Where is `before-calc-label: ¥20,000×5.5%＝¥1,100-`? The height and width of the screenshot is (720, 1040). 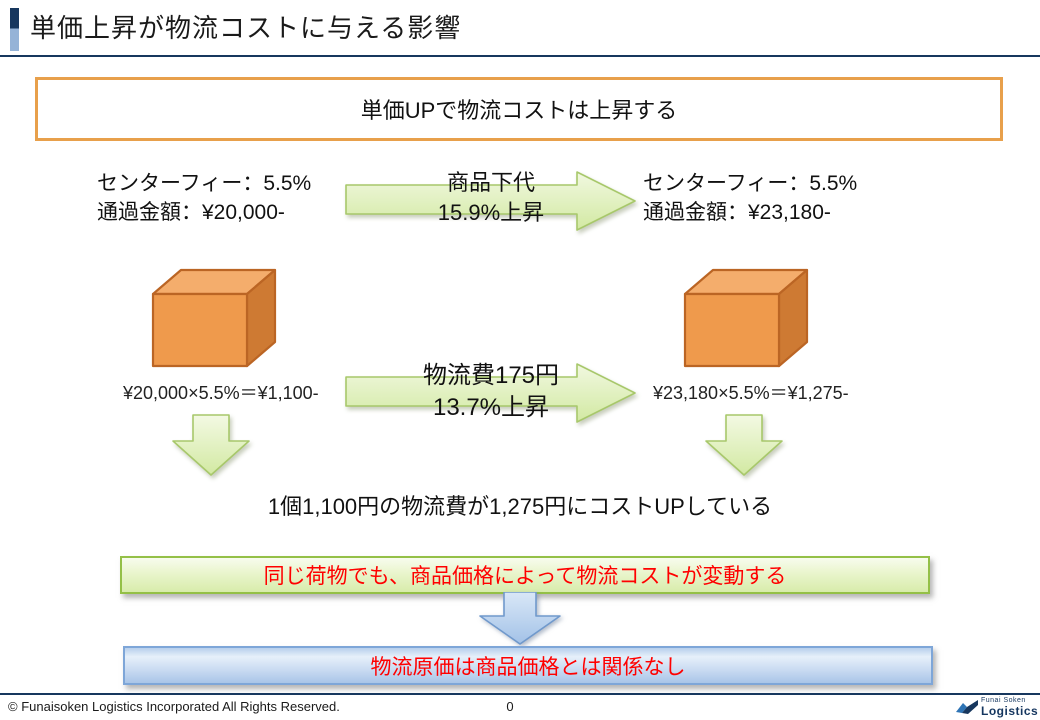 before-calc-label: ¥20,000×5.5%＝¥1,100- is located at coordinates (221, 393).